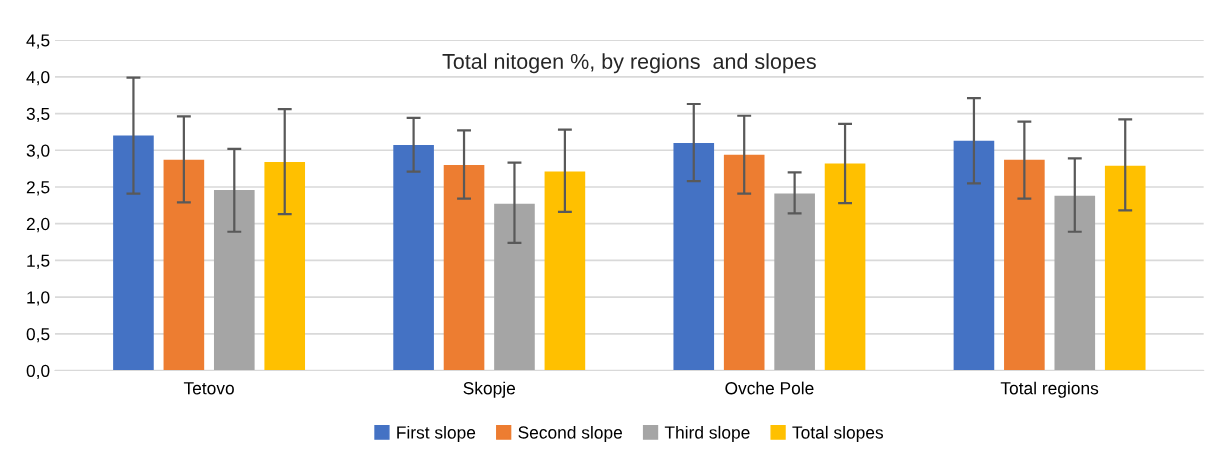  Describe the element at coordinates (1049, 389) in the screenshot. I see `x-tick-label: Total regions` at that location.